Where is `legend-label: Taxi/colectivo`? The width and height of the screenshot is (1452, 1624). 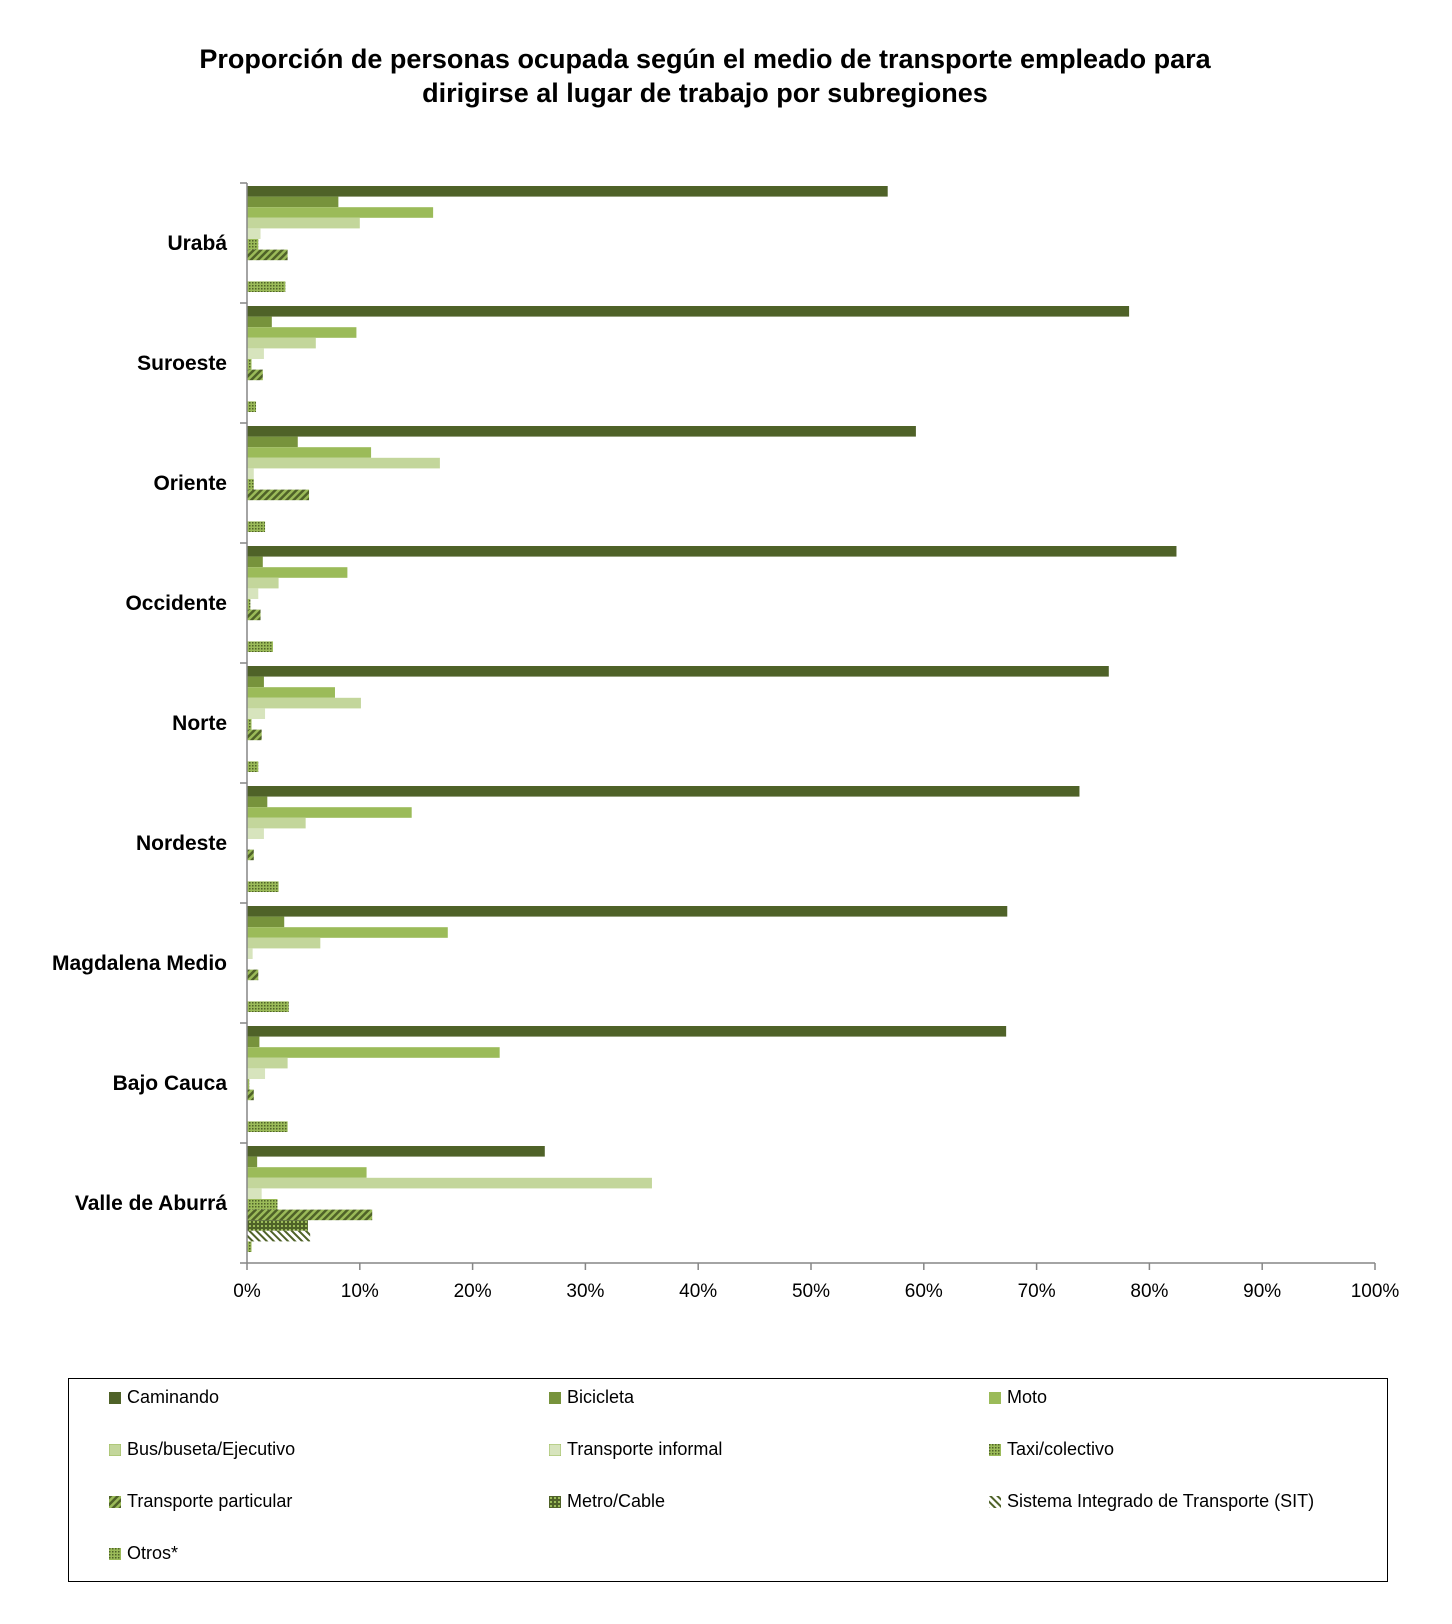 legend-label: Taxi/colectivo is located at coordinates (1061, 1449).